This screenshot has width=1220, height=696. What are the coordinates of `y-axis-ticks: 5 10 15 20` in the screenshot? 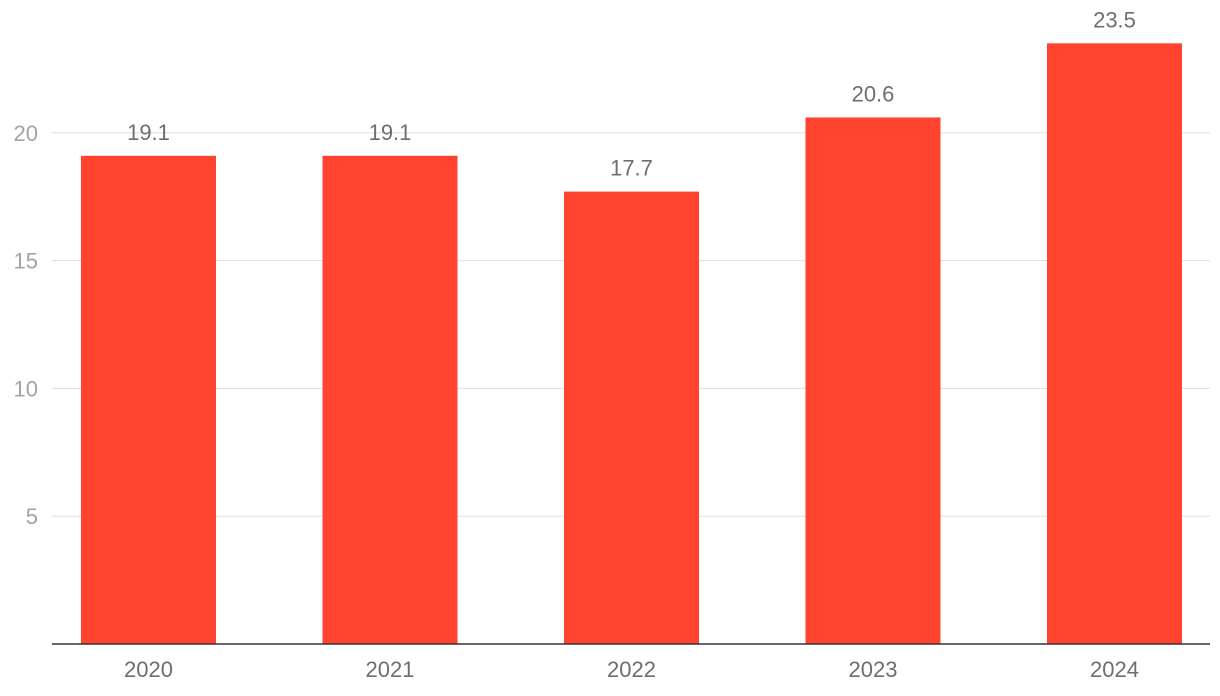 It's located at (26, 325).